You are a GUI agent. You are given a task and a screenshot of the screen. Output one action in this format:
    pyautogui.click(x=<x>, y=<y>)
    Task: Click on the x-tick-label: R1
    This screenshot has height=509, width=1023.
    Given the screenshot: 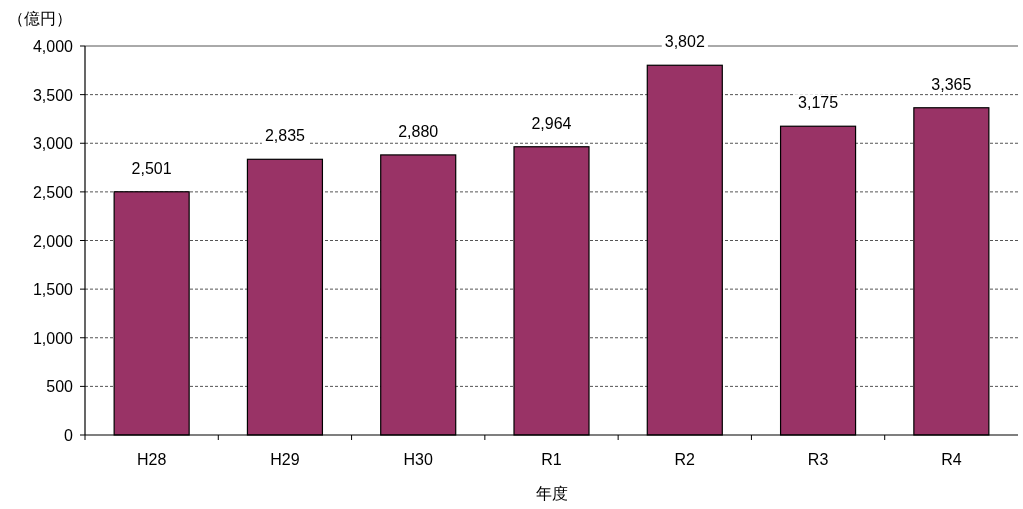 What is the action you would take?
    pyautogui.click(x=551, y=459)
    